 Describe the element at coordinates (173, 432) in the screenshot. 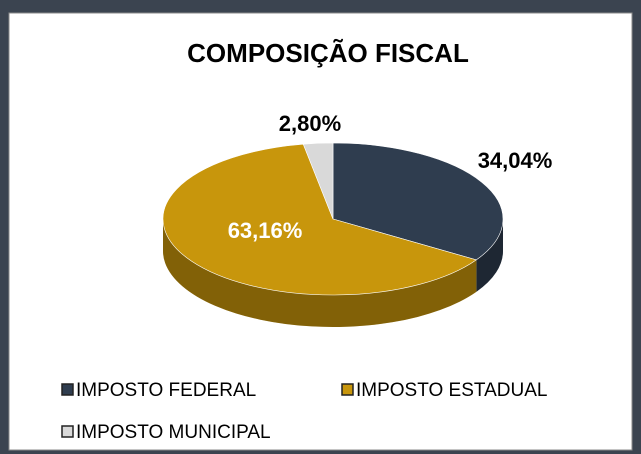

I see `legend-label: IMPOSTO MUNICIPAL` at that location.